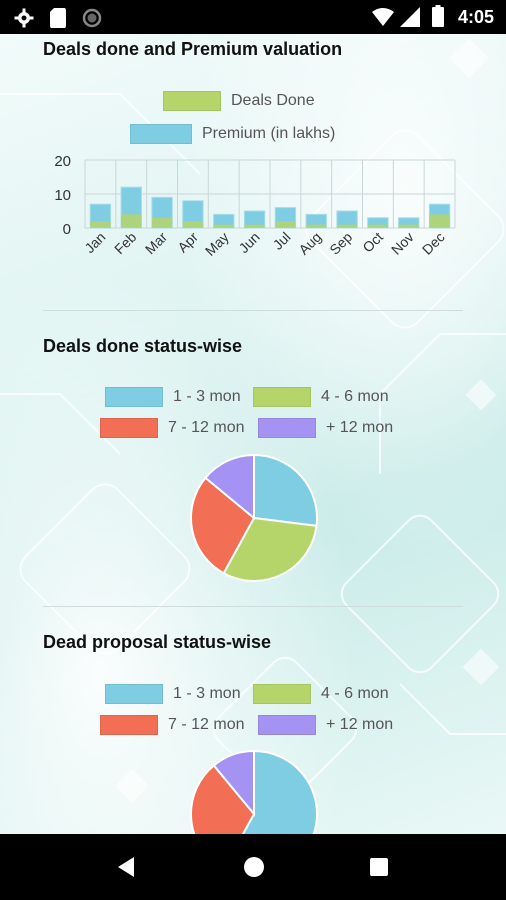  What do you see at coordinates (347, 226) in the screenshot?
I see `bar-deals-sep` at bounding box center [347, 226].